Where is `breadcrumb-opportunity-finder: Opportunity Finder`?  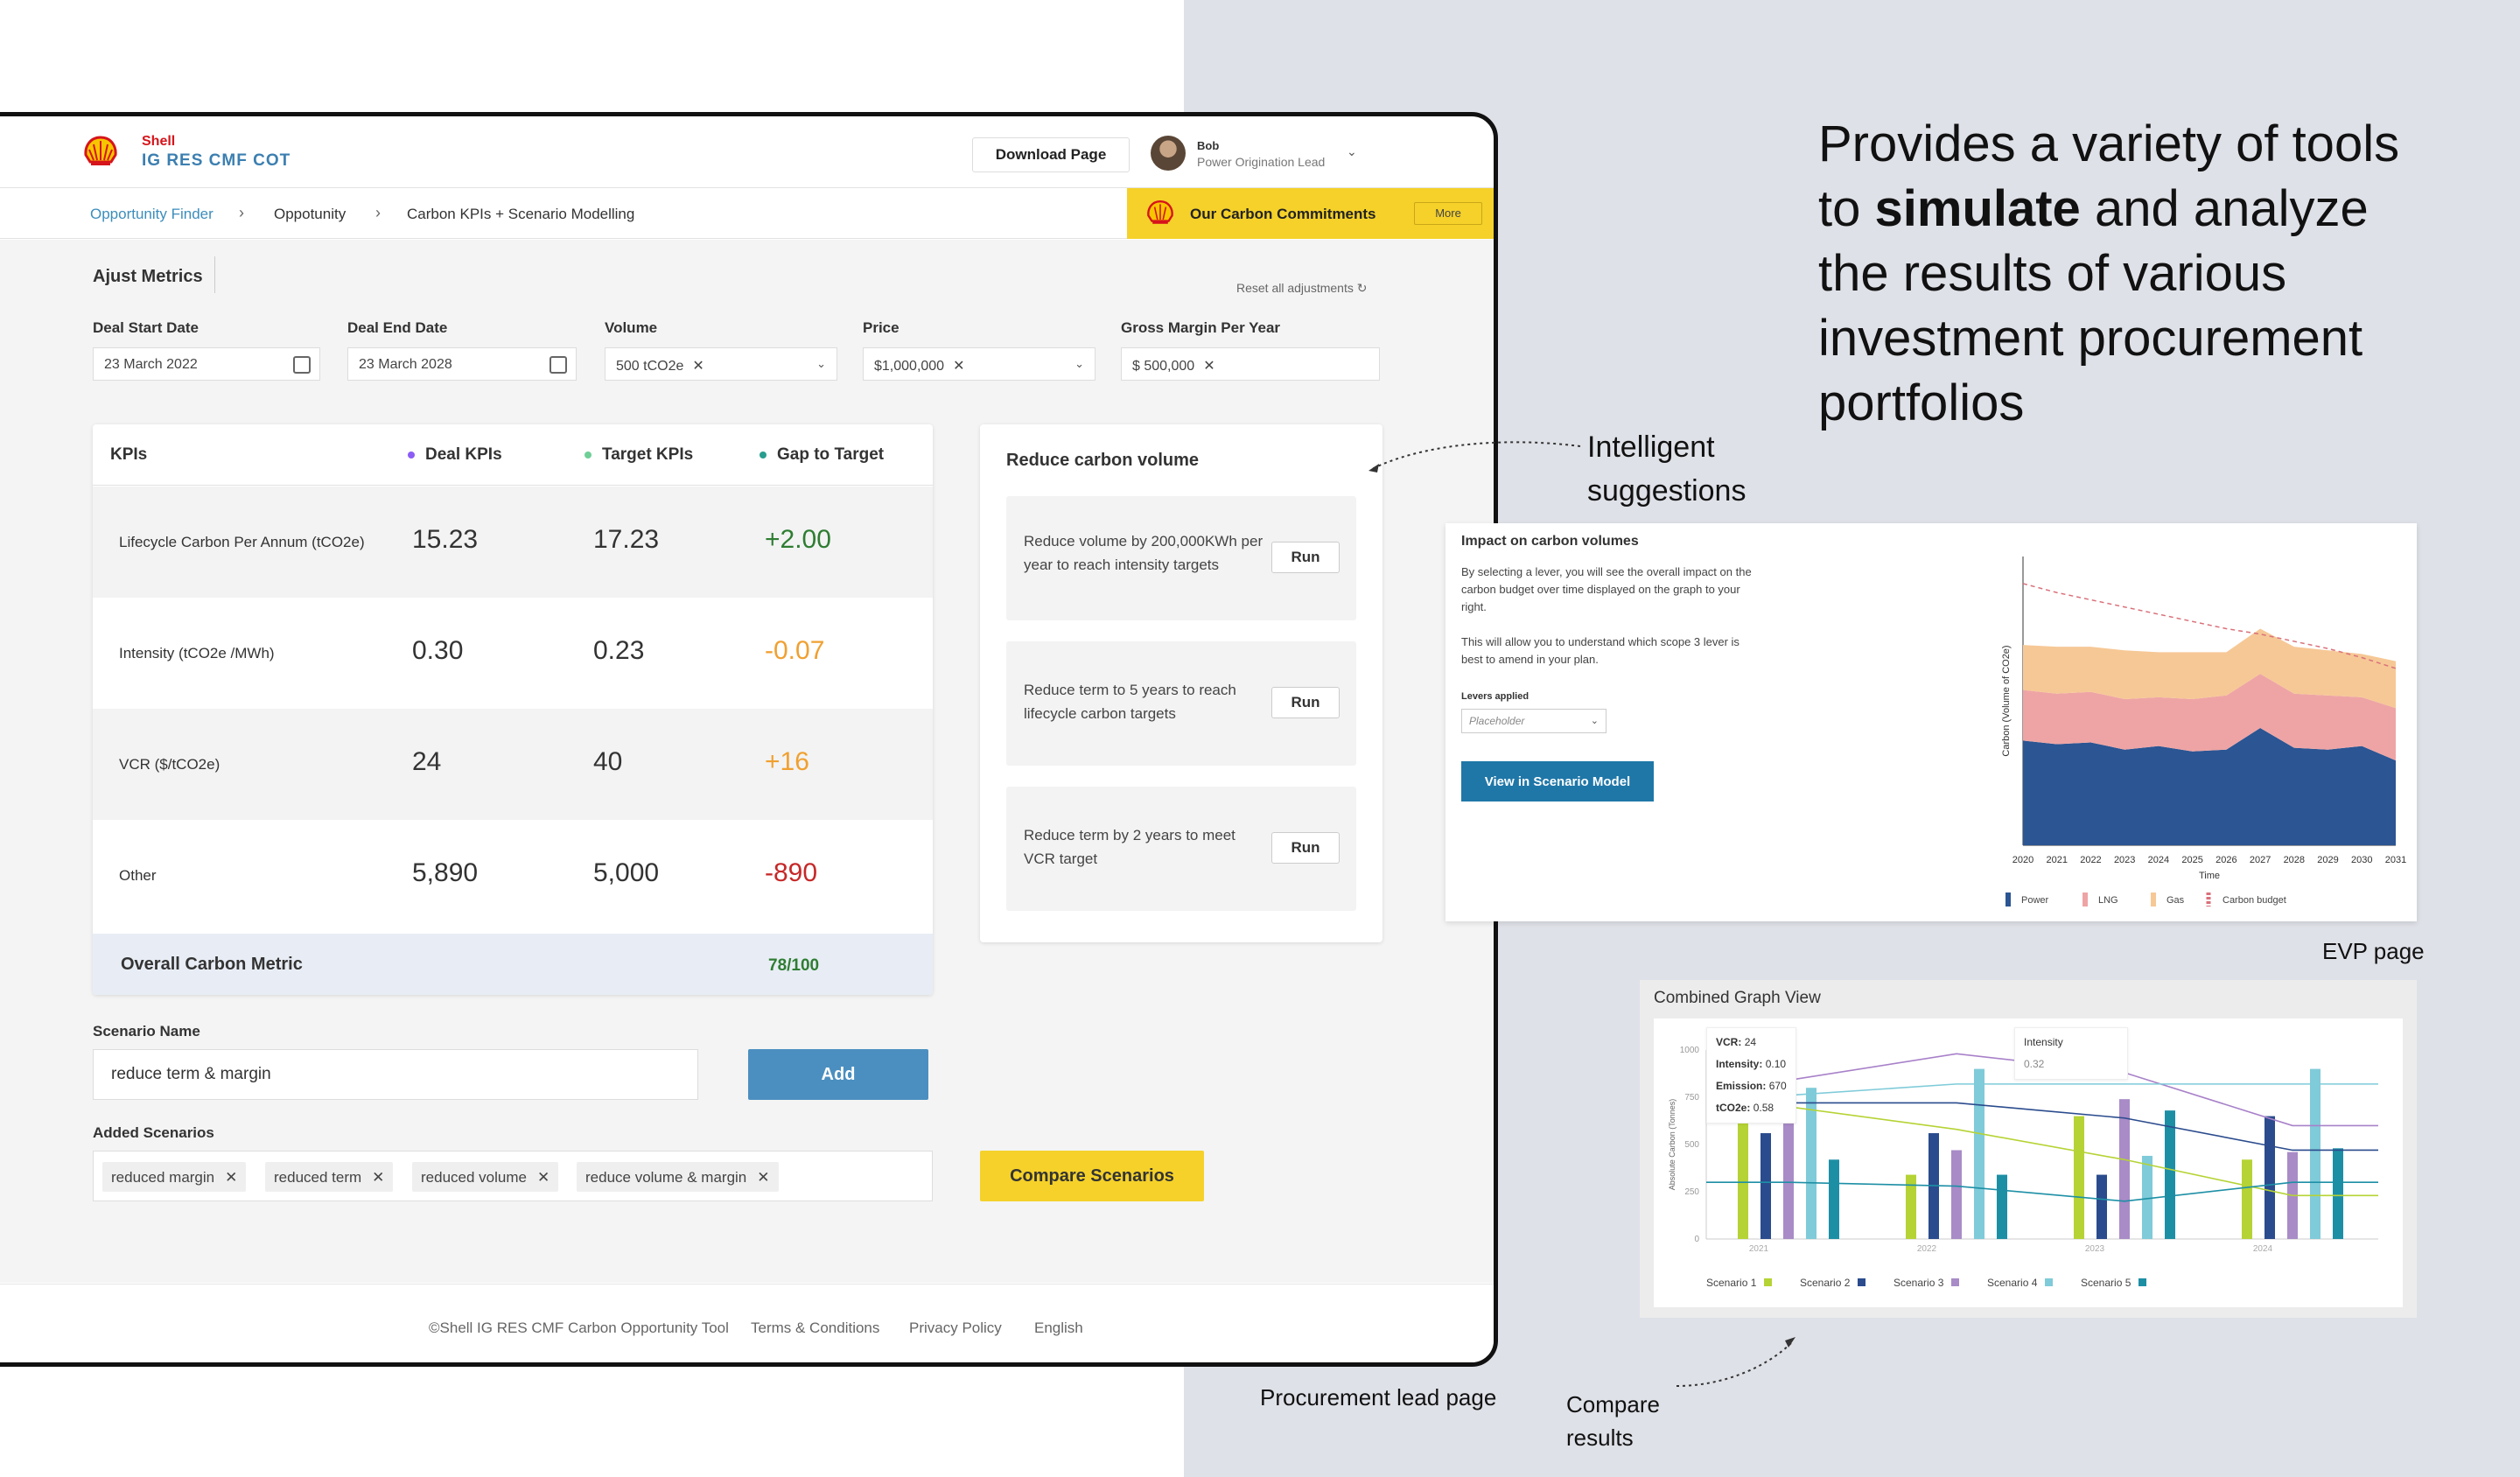 breadcrumb-opportunity-finder: Opportunity Finder is located at coordinates (152, 214).